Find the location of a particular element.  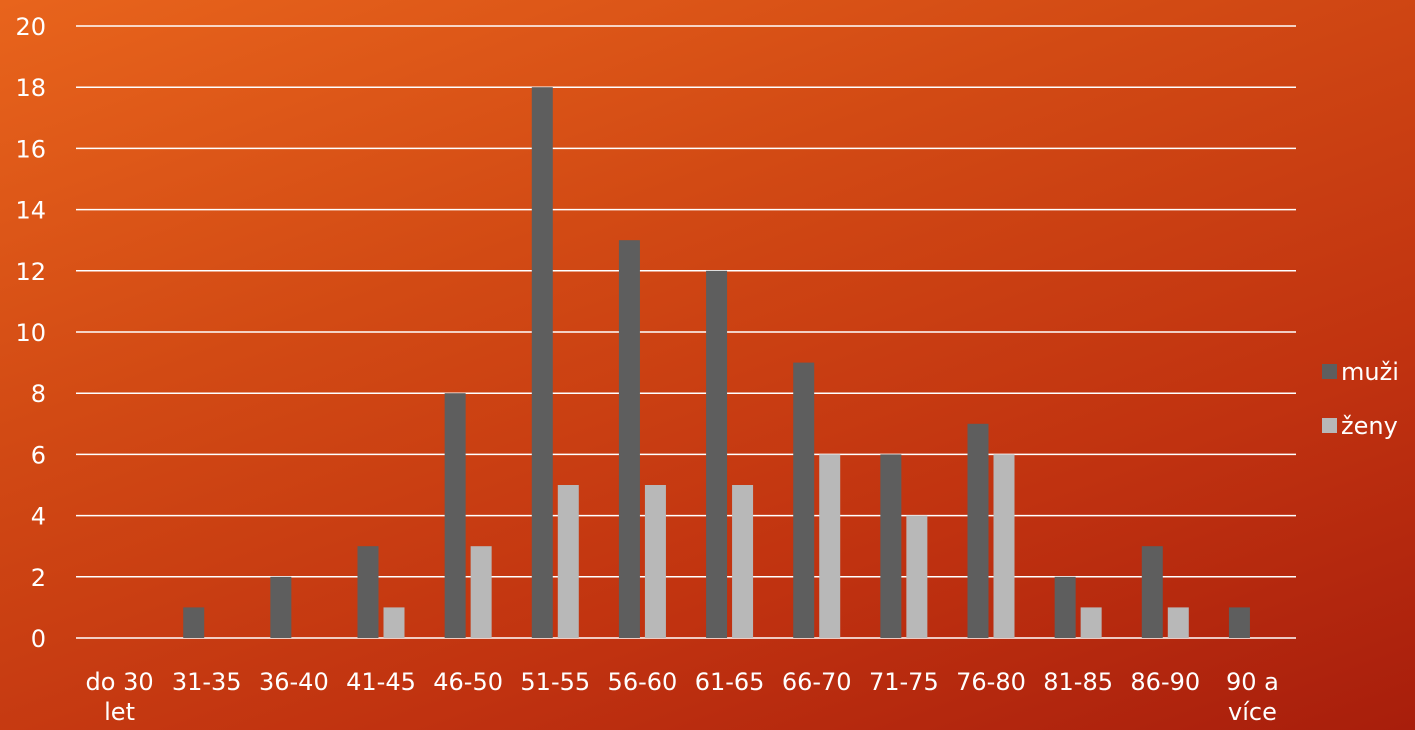

x-tick-label: 31-35 is located at coordinates (207, 682).